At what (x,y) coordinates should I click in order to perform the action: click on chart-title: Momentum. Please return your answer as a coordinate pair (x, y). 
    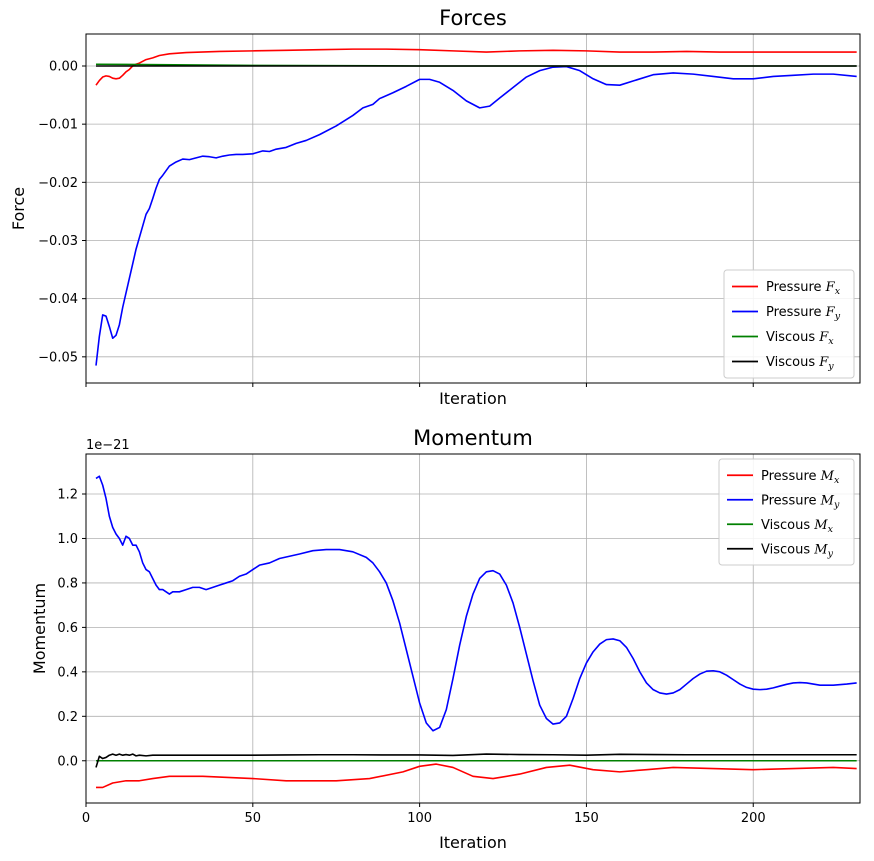
    Looking at the image, I should click on (473, 438).